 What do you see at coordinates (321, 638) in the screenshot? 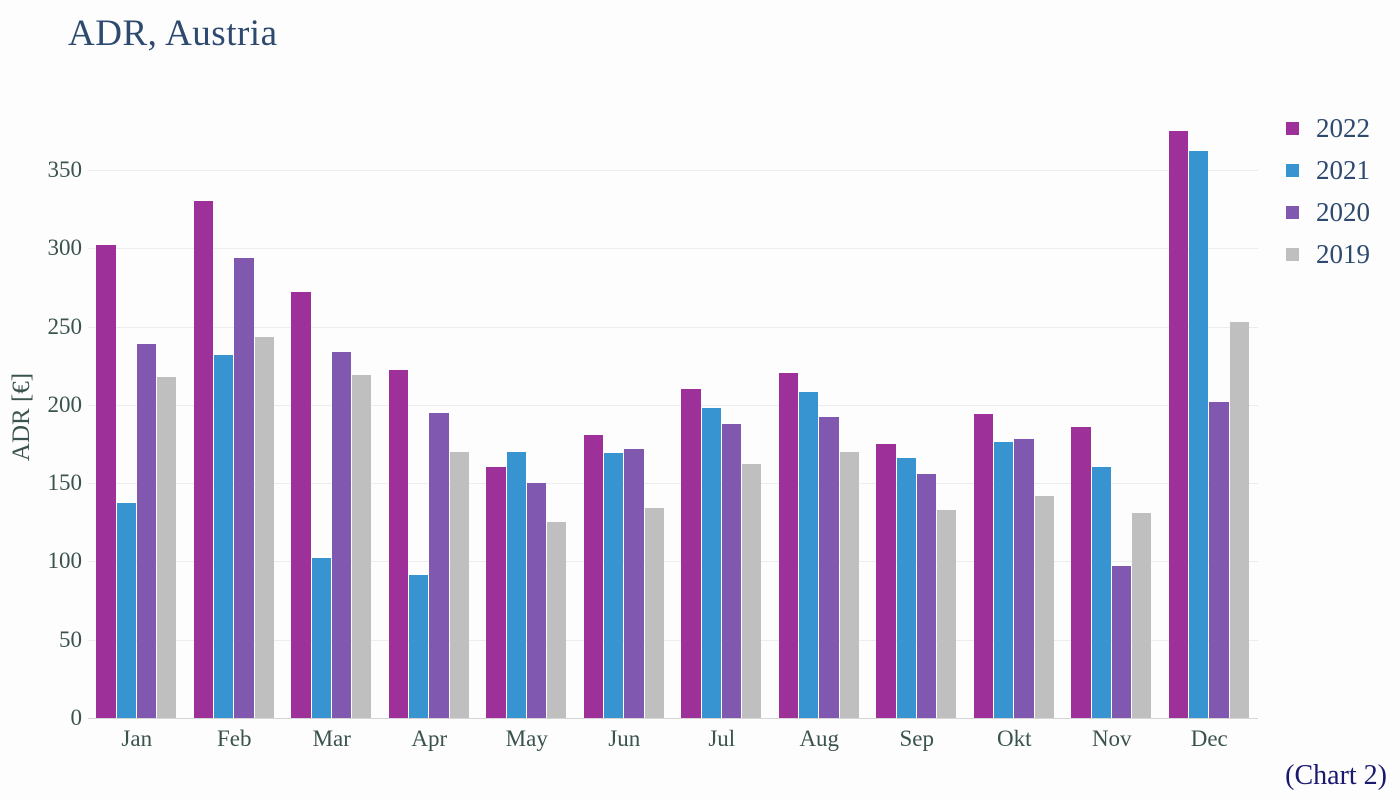
I see `bar-2021-Mar` at bounding box center [321, 638].